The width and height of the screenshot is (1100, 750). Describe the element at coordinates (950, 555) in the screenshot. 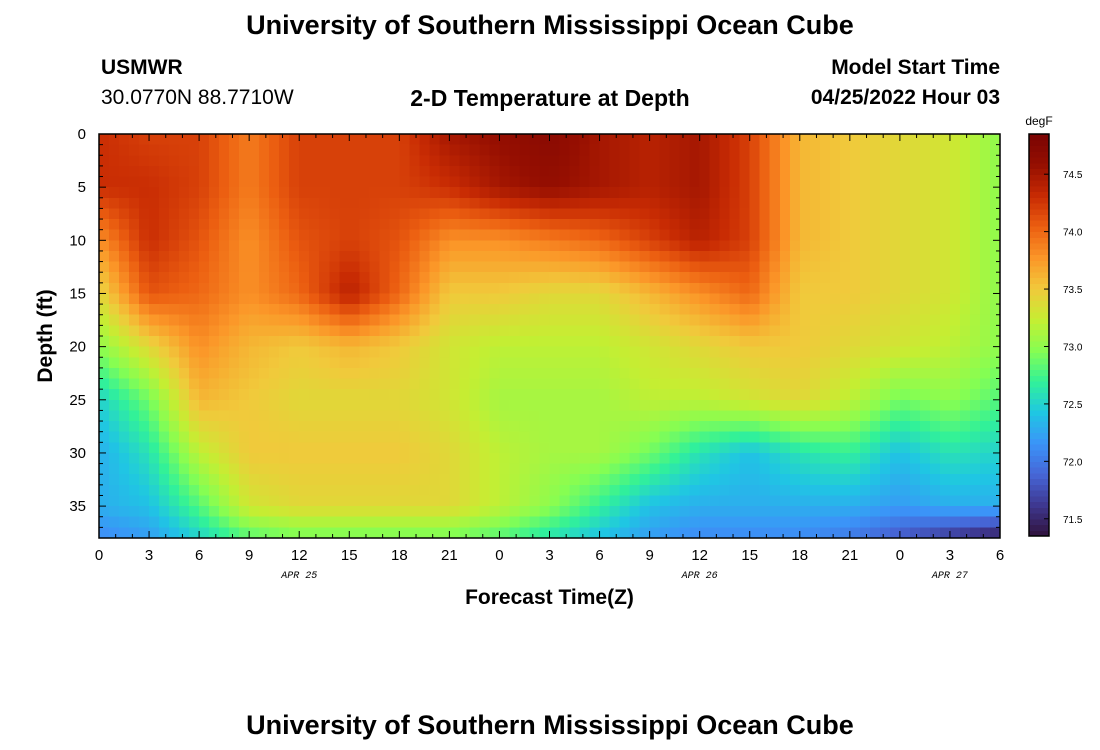

I see `x-tick-label: 3` at that location.